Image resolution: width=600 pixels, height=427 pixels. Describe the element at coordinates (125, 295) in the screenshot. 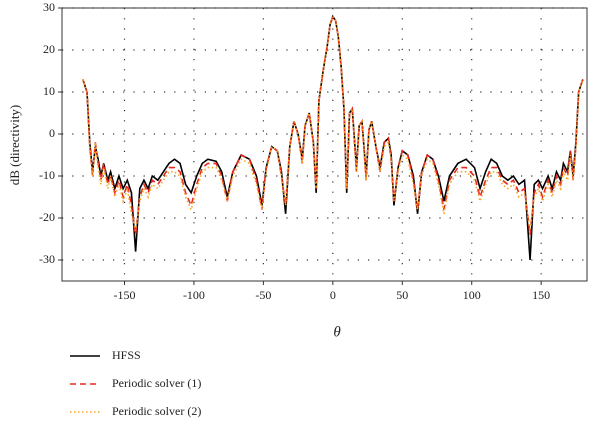

I see `x-tick-label: -150` at that location.